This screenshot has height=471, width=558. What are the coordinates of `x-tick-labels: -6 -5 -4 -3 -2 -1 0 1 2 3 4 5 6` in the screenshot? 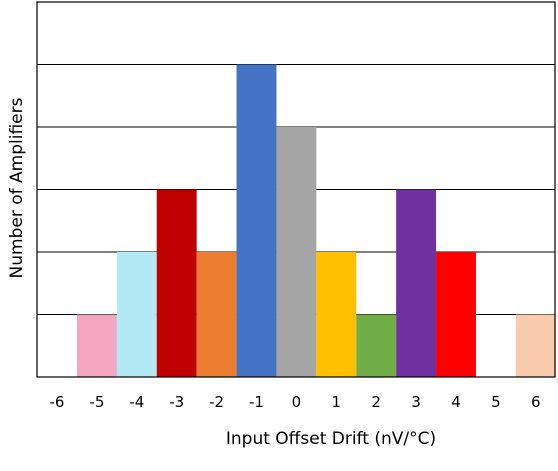 It's located at (295, 402).